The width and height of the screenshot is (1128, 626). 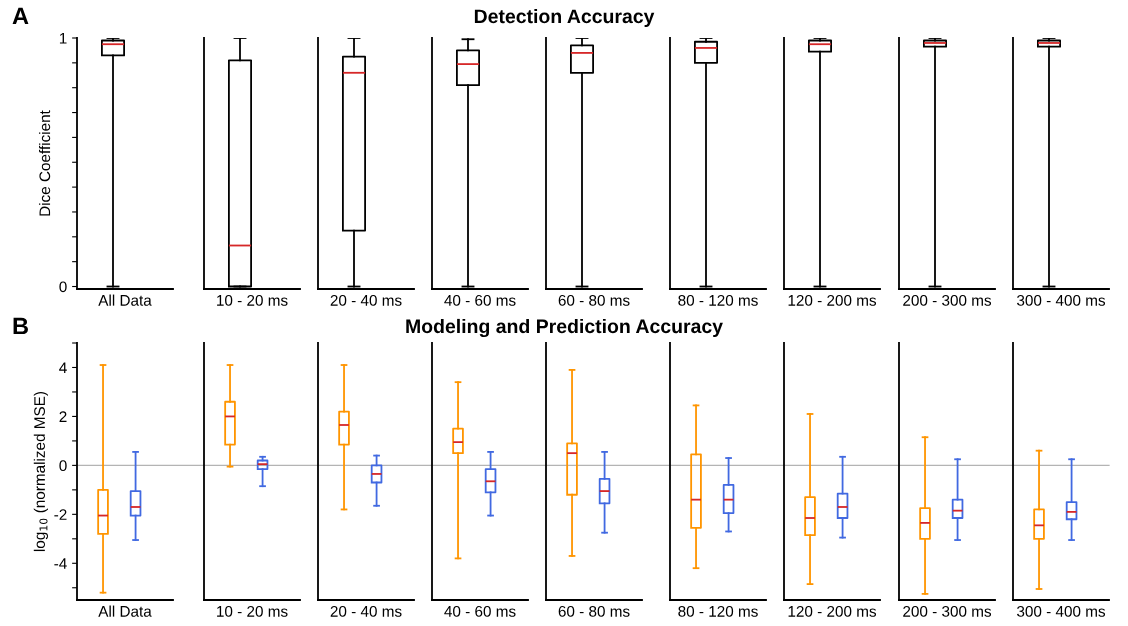 I want to click on y-tick-label: -4, so click(x=60, y=563).